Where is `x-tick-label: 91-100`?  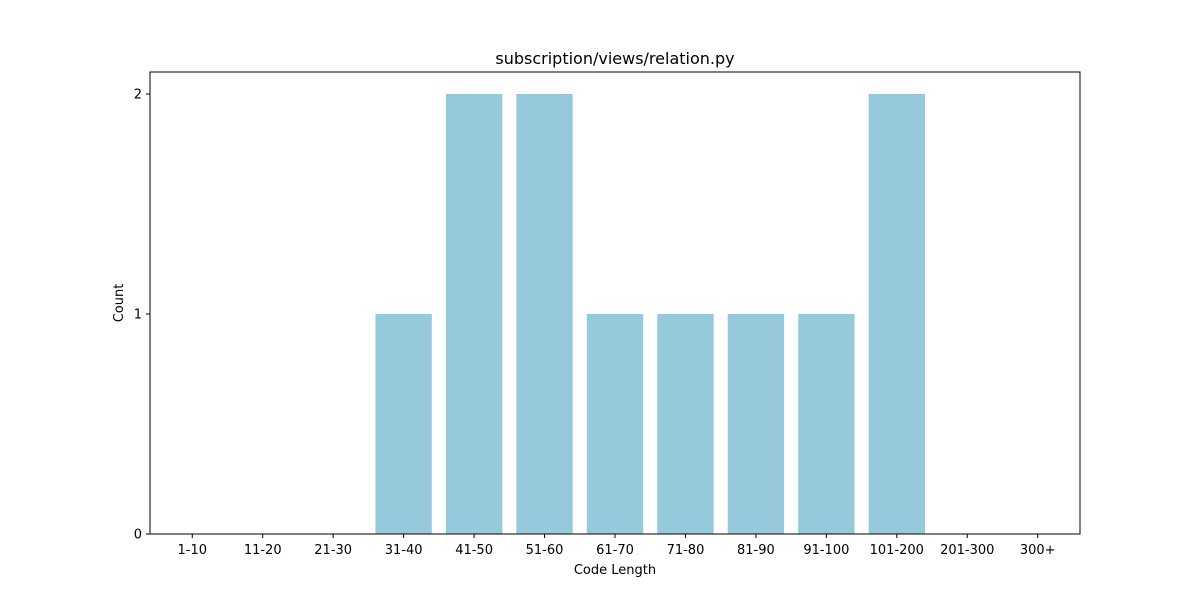 x-tick-label: 91-100 is located at coordinates (826, 550).